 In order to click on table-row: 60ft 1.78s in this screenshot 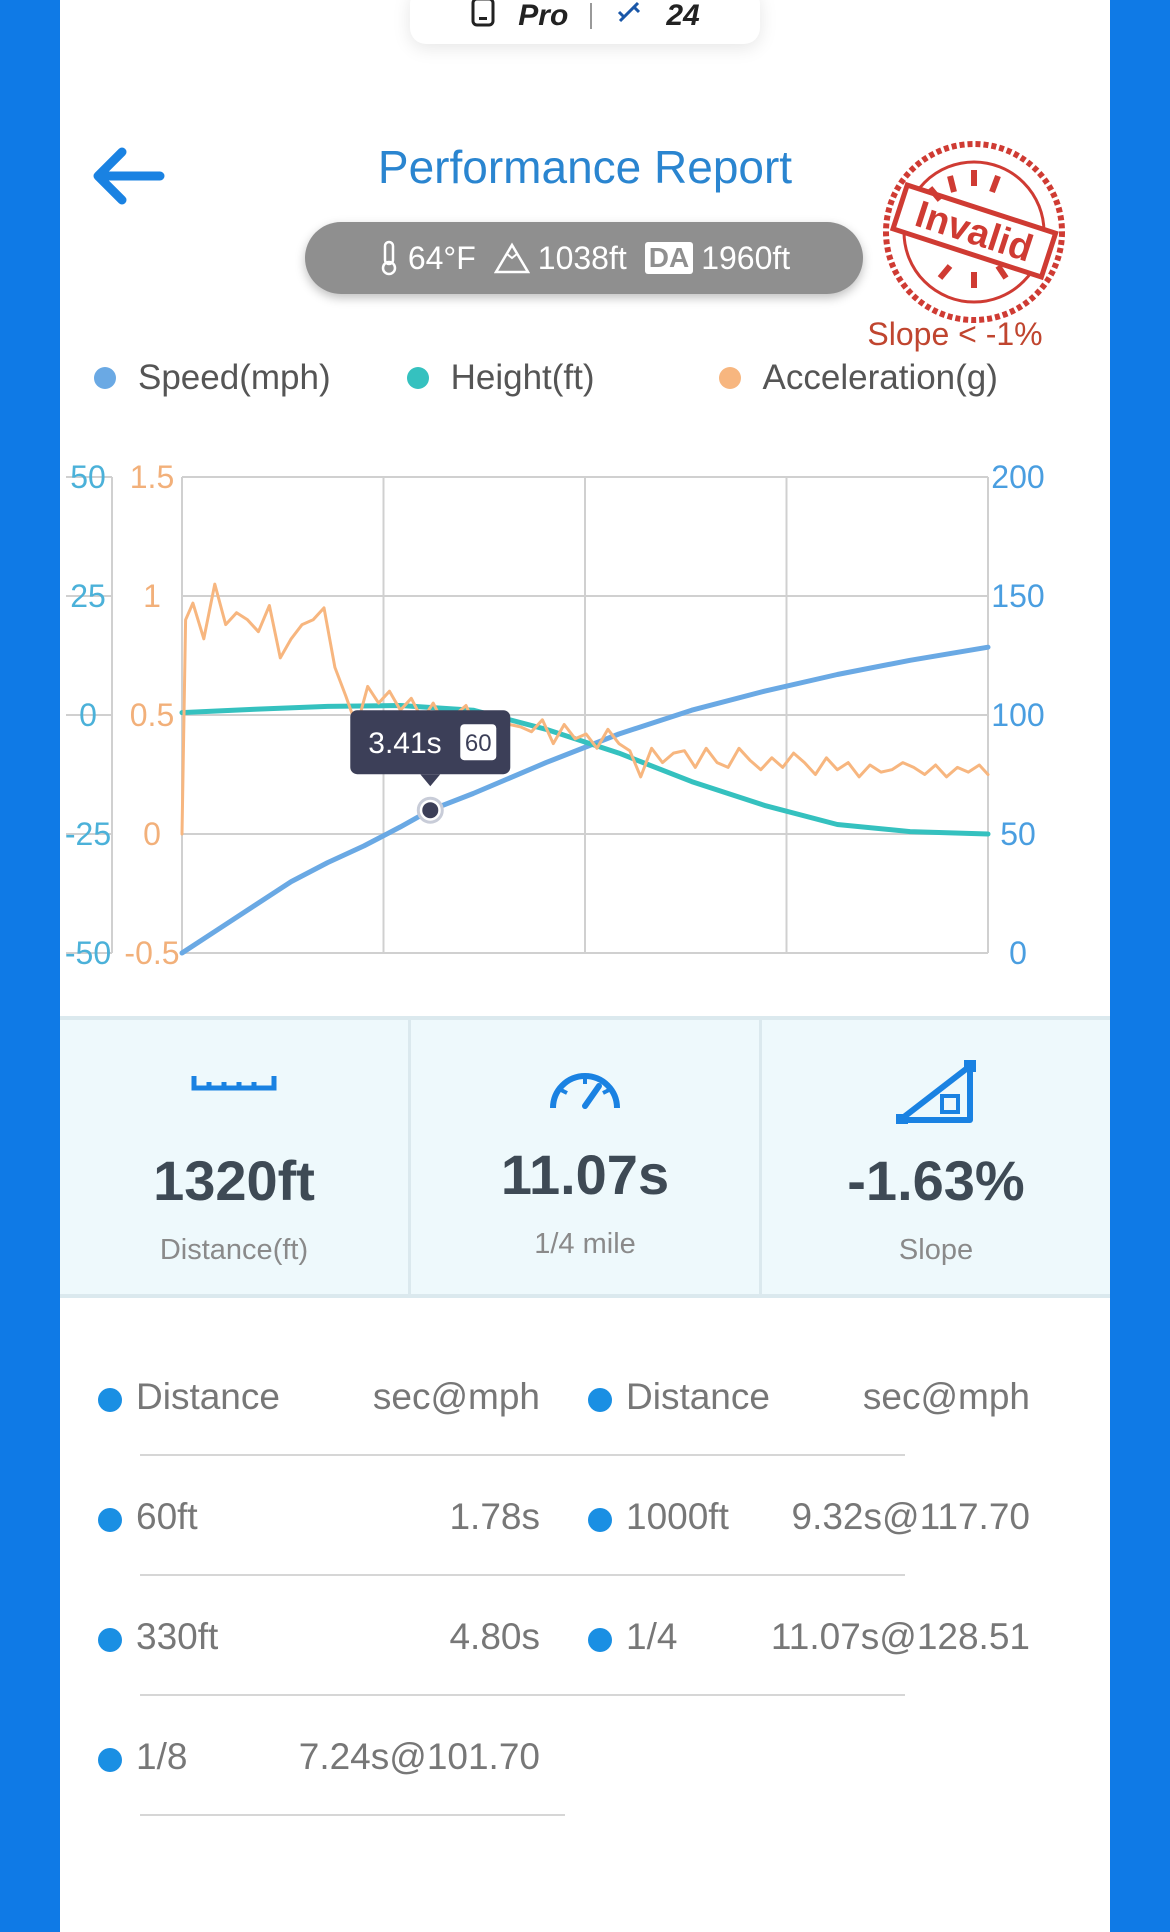, I will do `click(312, 1533)`.